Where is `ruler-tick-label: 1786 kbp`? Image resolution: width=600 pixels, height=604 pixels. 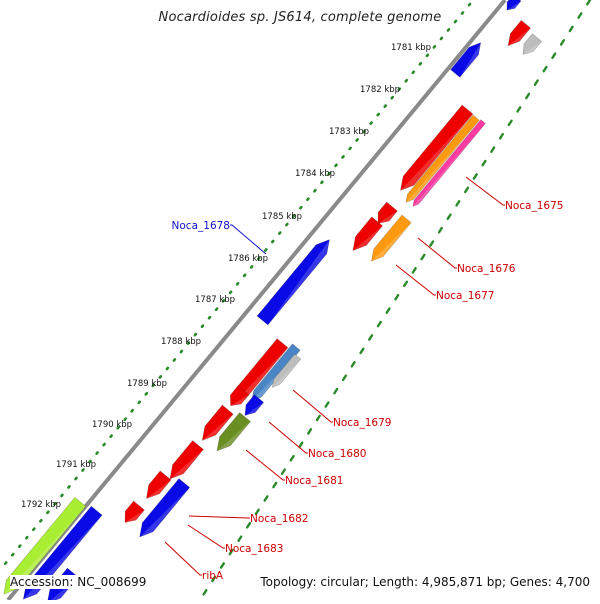 ruler-tick-label: 1786 kbp is located at coordinates (248, 259).